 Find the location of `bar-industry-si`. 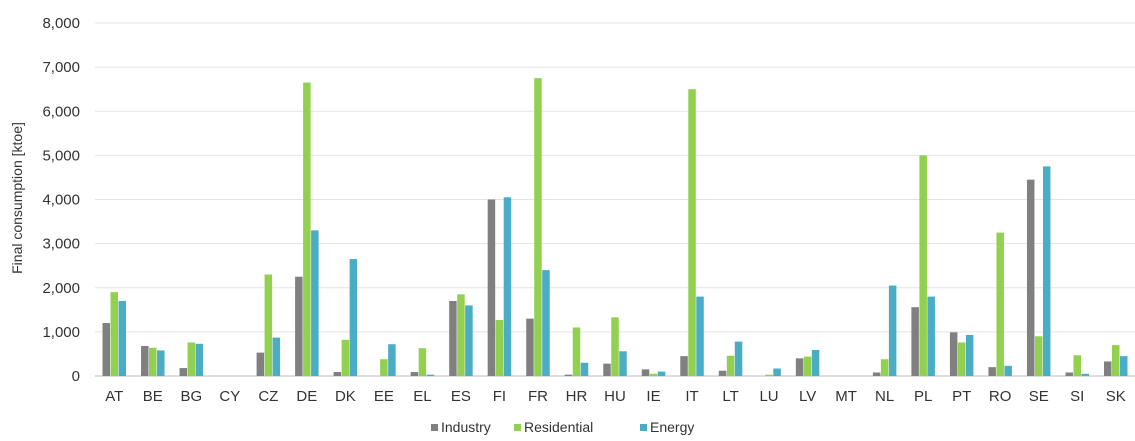

bar-industry-si is located at coordinates (1069, 374).